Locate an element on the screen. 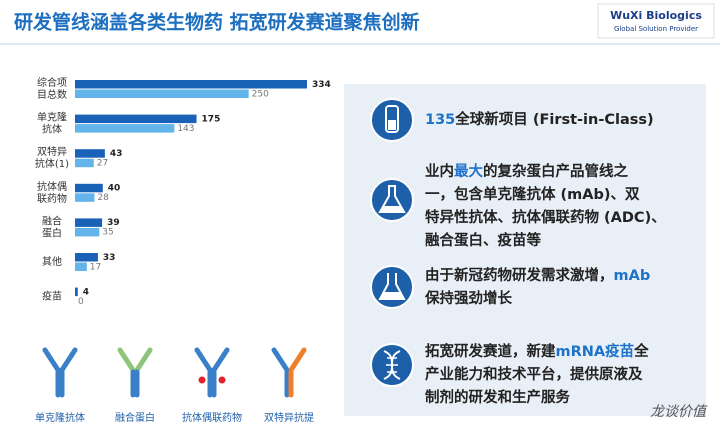 Image resolution: width=720 pixels, height=436 pixels. logo-box is located at coordinates (656, 21).